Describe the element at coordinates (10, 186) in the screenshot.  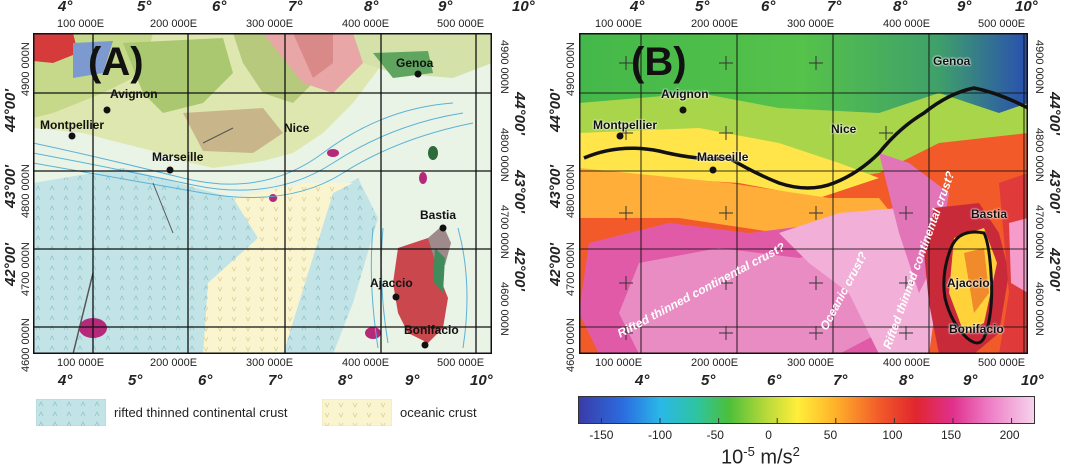
I see `a-left-deg-1: 43°00'` at that location.